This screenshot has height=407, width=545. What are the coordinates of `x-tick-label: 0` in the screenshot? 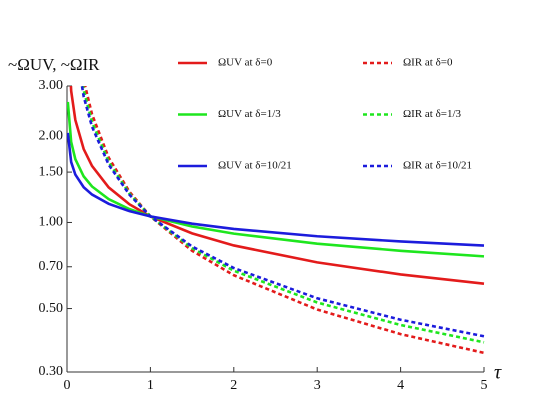 It's located at (67, 385).